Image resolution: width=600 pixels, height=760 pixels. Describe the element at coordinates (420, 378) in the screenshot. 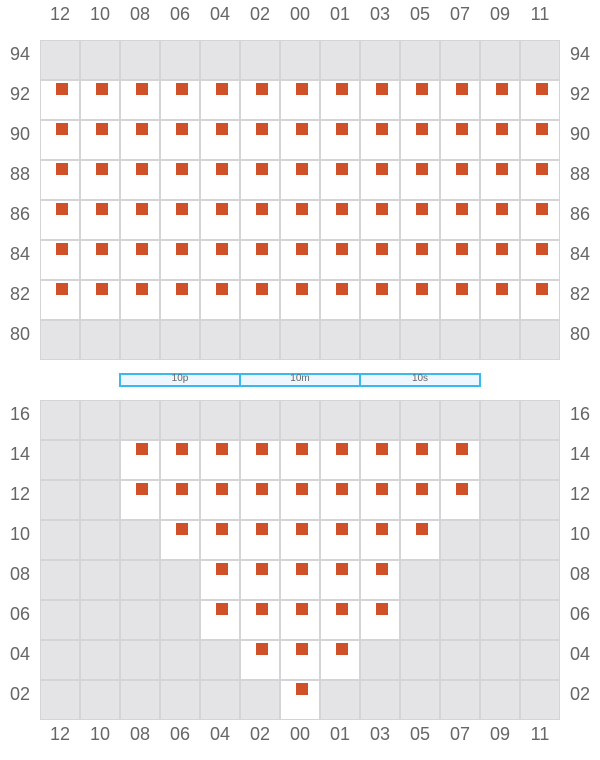

I see `zone-10s: 10s` at that location.